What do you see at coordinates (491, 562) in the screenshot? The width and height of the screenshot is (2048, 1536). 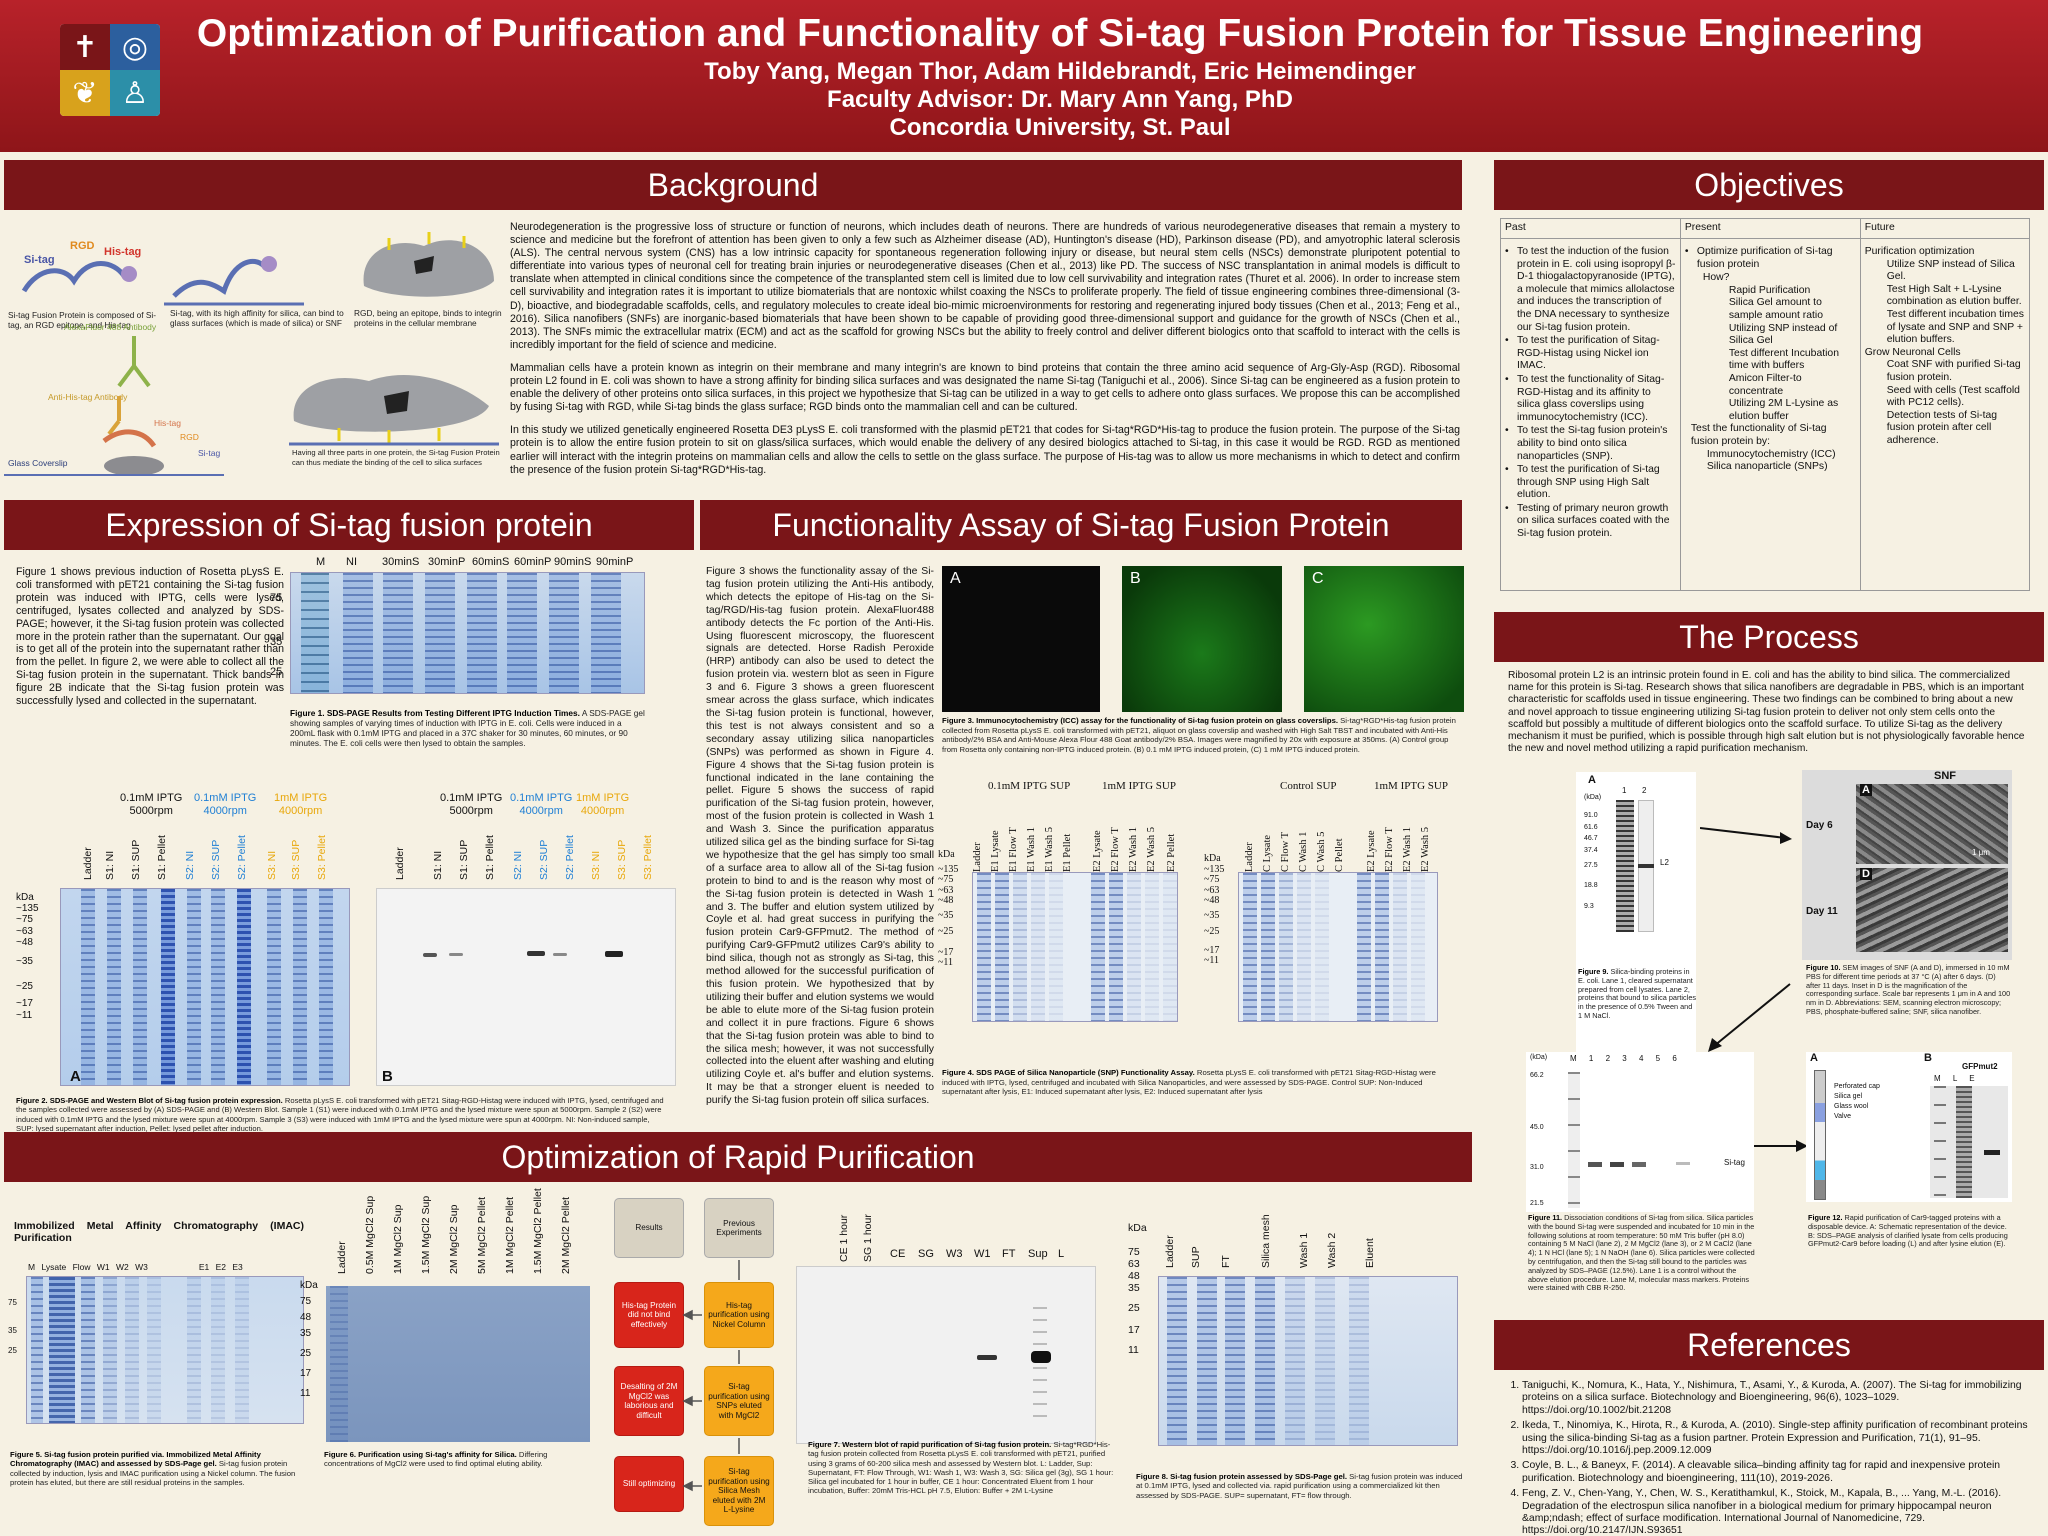 I see `fig1-lane-label: 60minS` at bounding box center [491, 562].